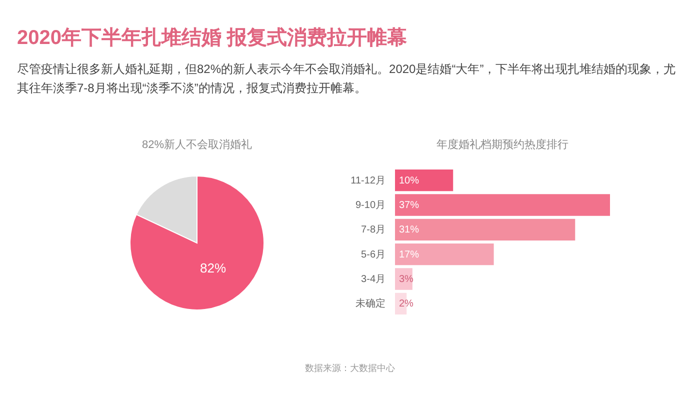  What do you see at coordinates (371, 304) in the screenshot?
I see `y-tick-label: 未确定` at bounding box center [371, 304].